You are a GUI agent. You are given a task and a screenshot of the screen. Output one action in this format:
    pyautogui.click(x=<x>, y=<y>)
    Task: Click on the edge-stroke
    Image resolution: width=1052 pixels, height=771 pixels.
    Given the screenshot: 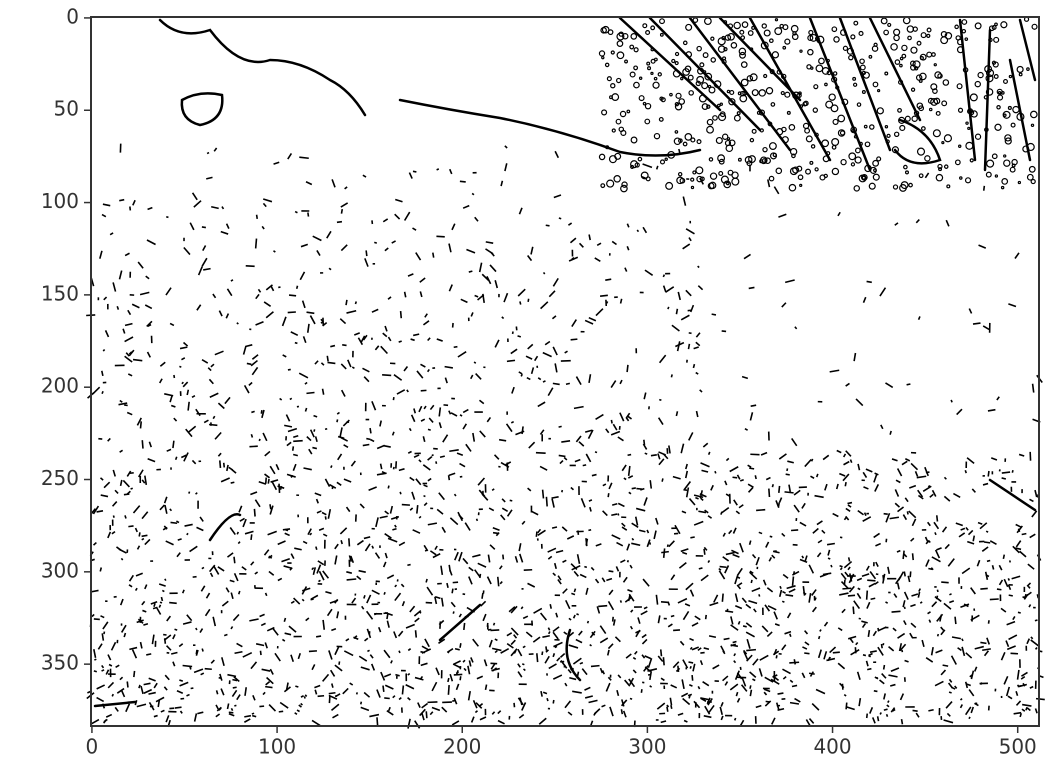 What is the action you would take?
    pyautogui.click(x=262, y=67)
    